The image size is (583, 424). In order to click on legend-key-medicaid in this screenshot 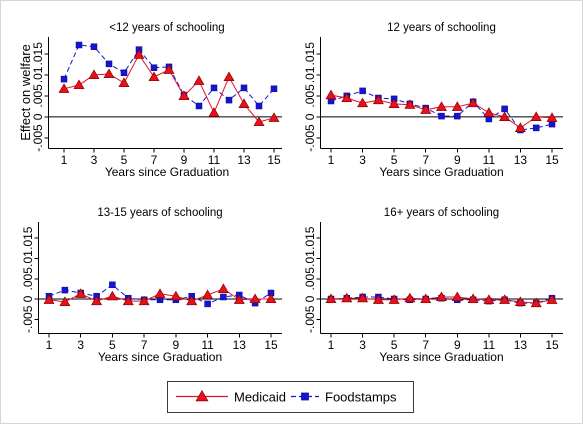, I will do `click(202, 396)`.